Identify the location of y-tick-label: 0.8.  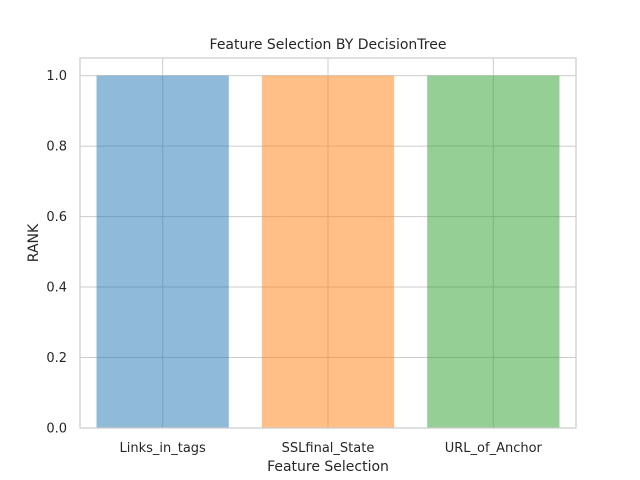
(56, 147).